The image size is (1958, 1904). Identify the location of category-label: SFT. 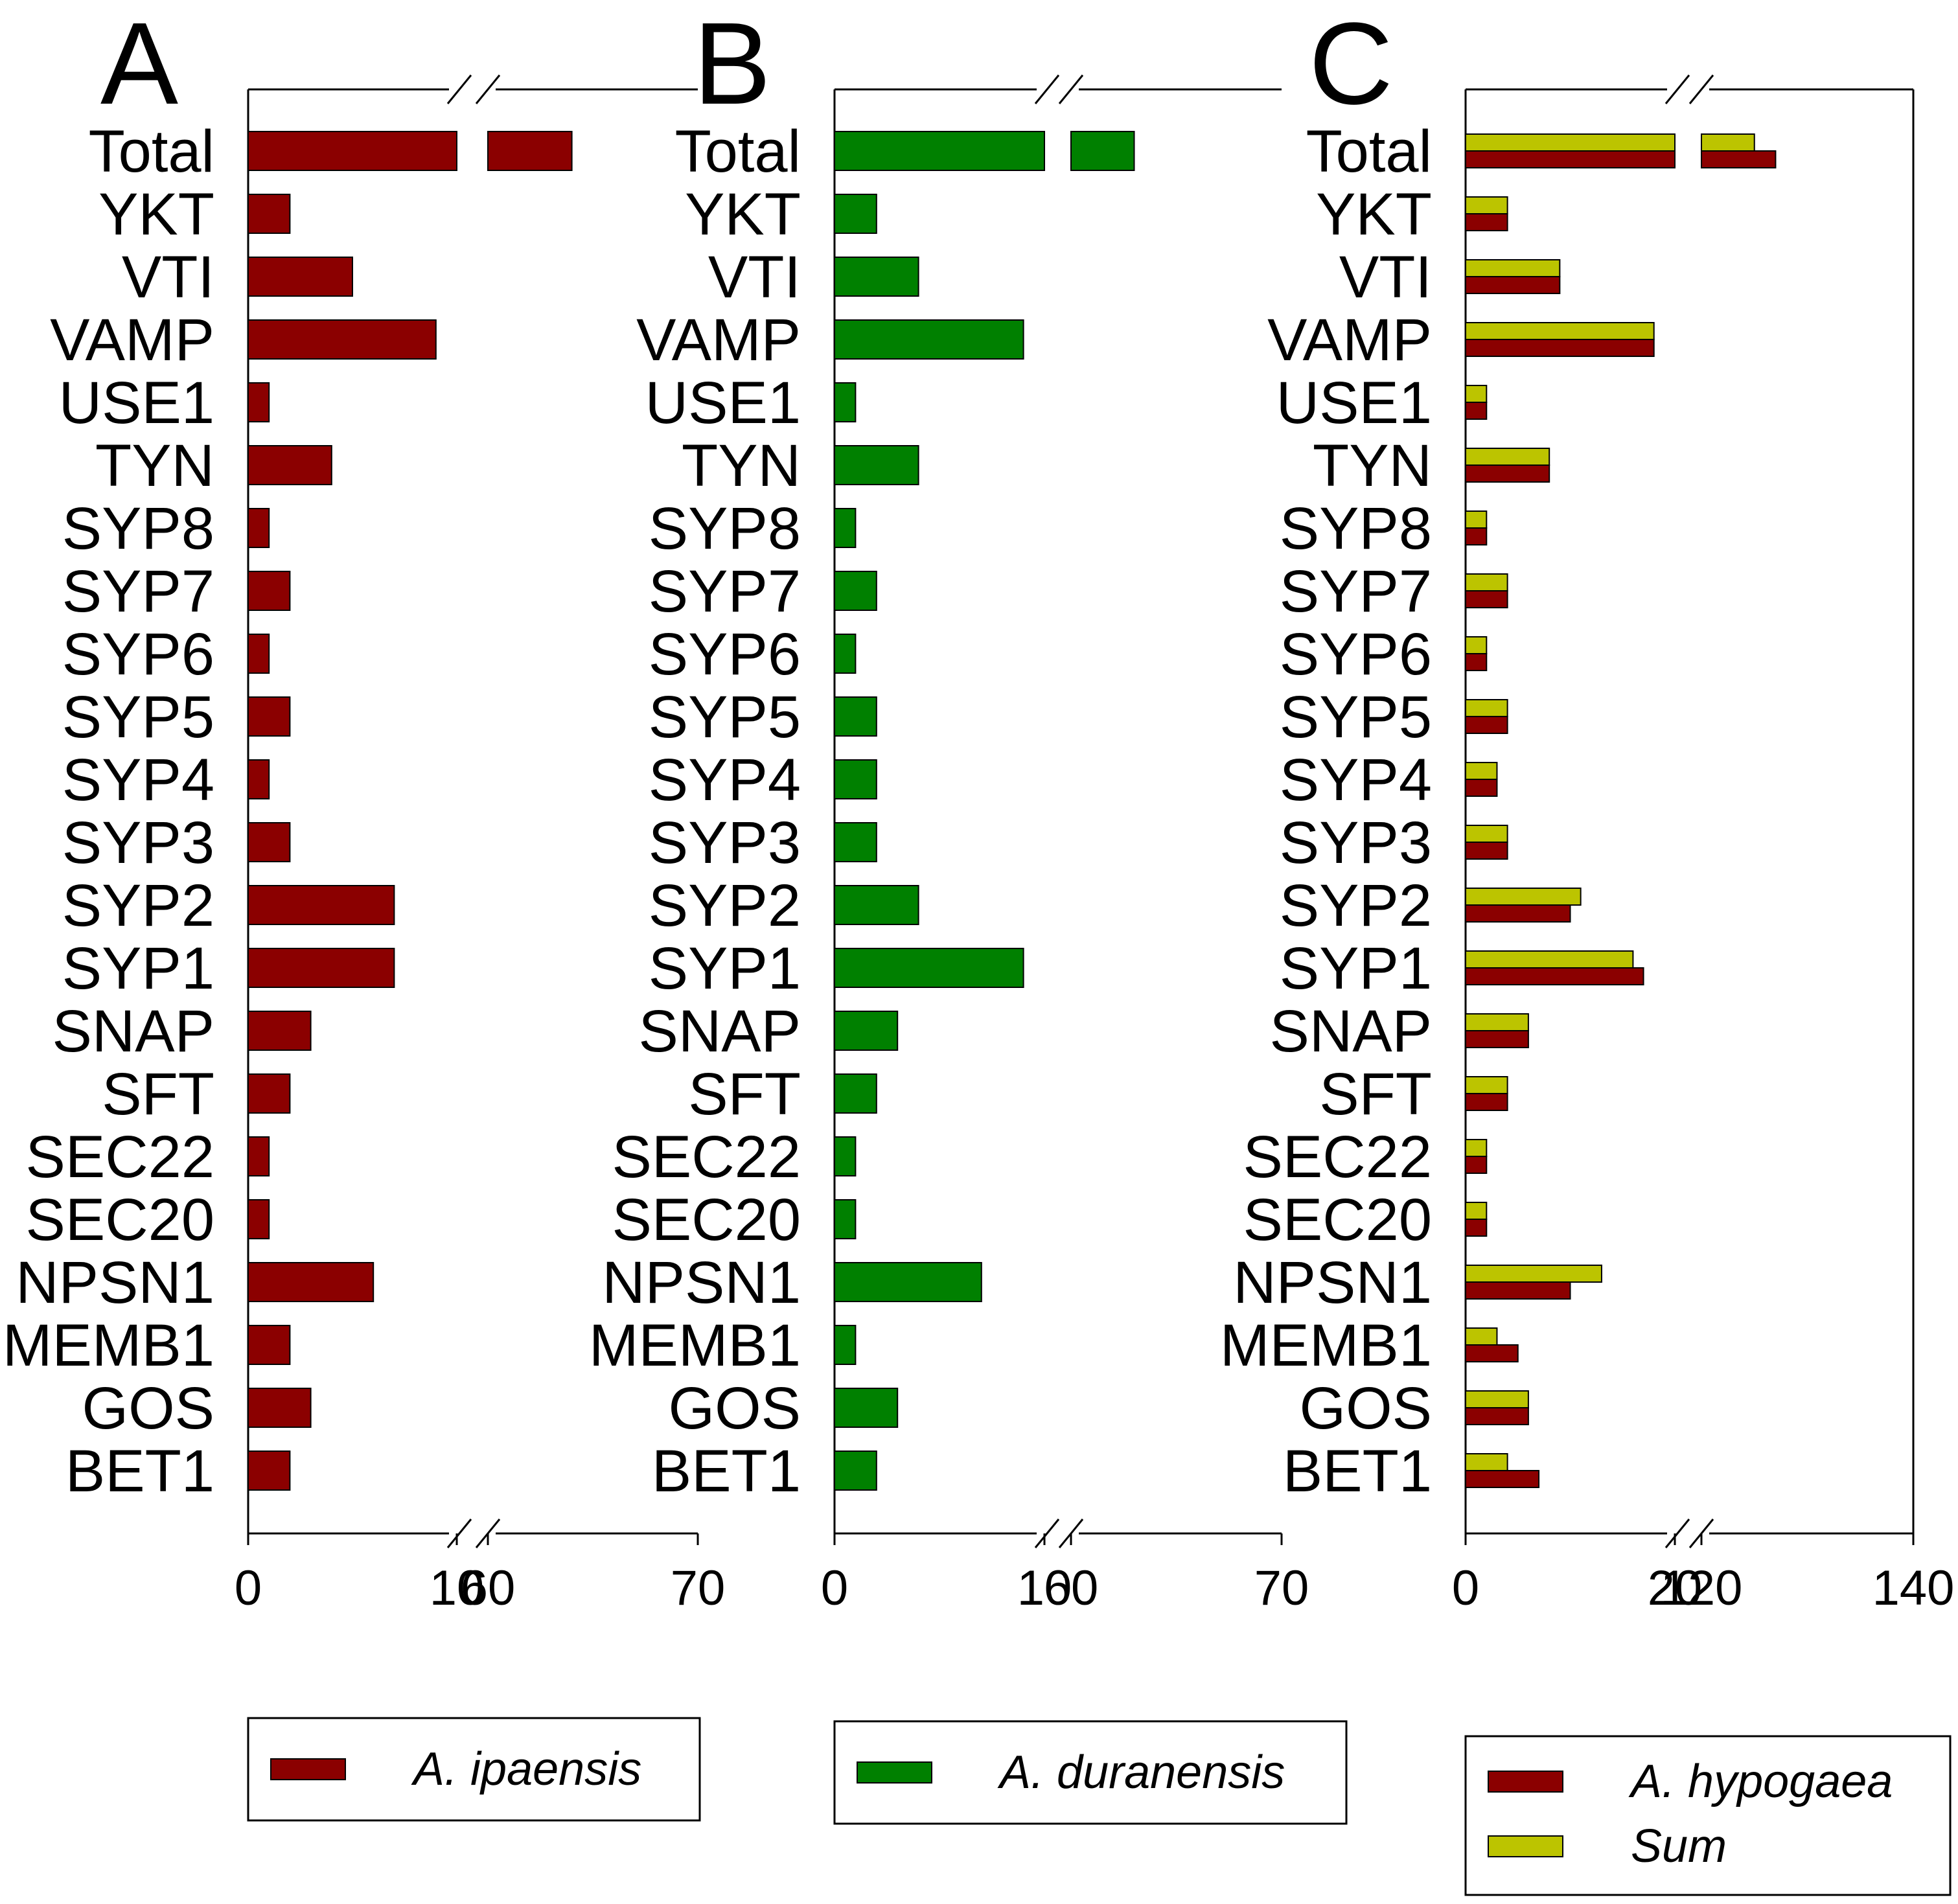
(1375, 1094).